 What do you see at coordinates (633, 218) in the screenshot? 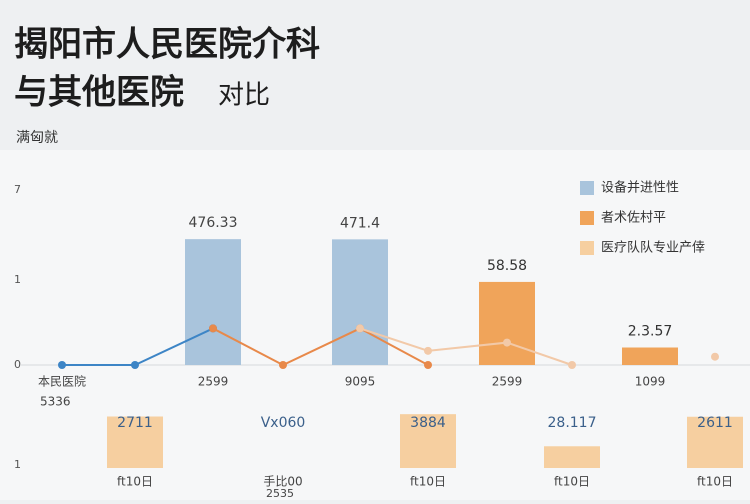
I see `legend-label: 者术佐村平` at bounding box center [633, 218].